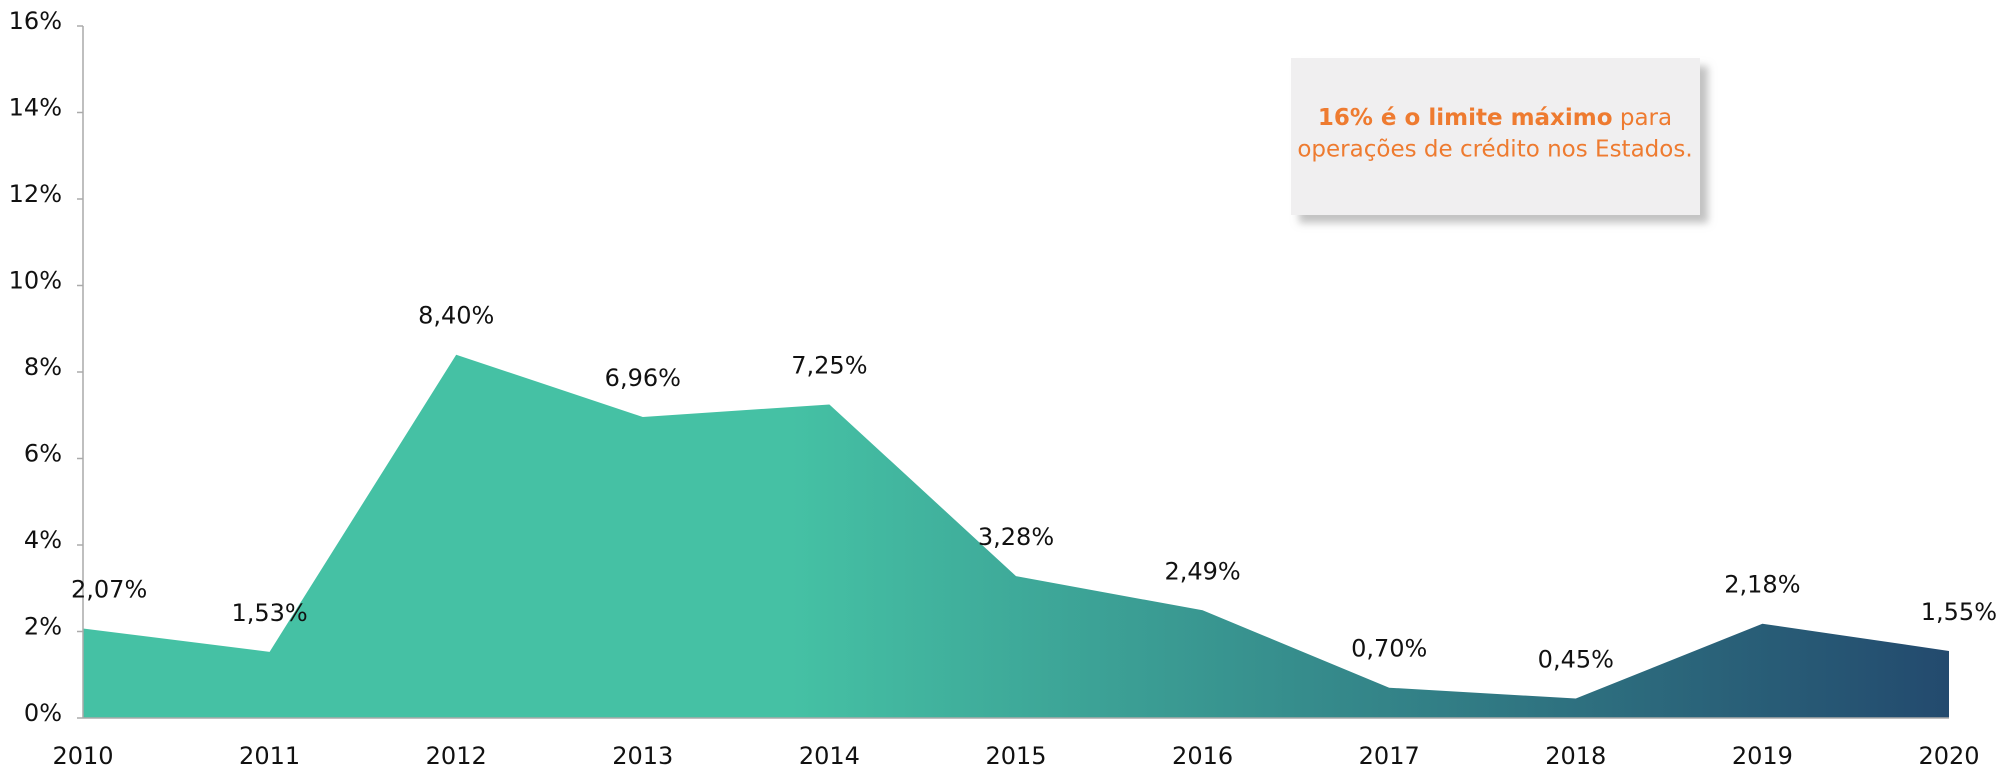 The width and height of the screenshot is (2004, 770). I want to click on y-tick-label: 12%, so click(35, 194).